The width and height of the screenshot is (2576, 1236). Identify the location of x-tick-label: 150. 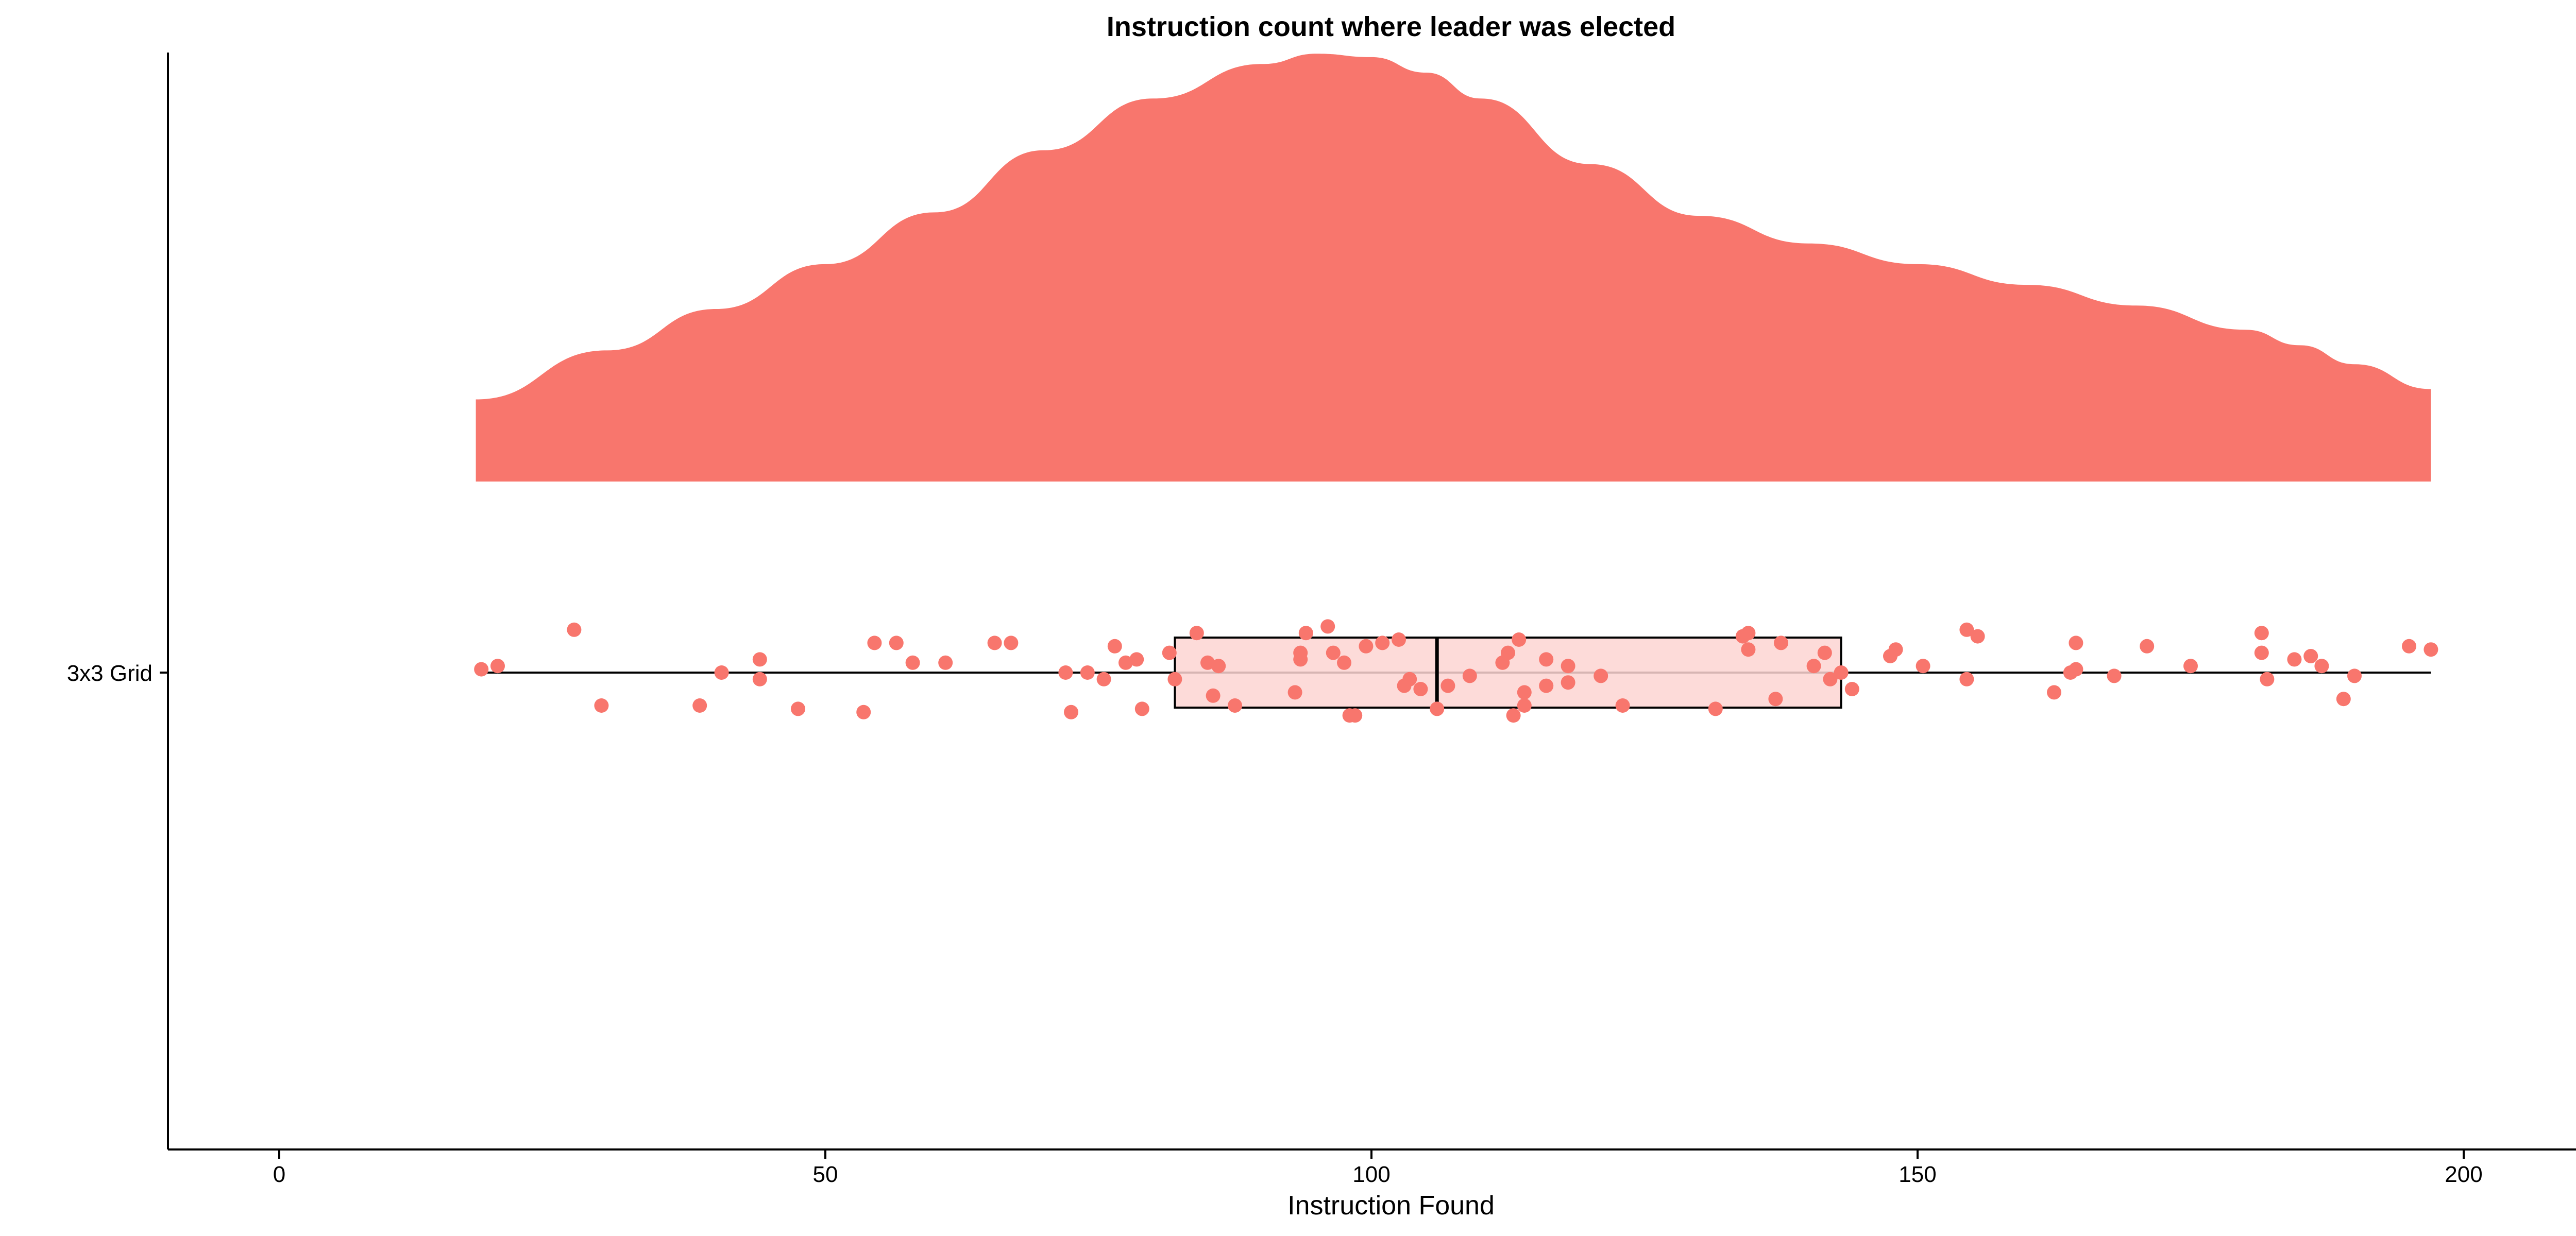
(1917, 1174).